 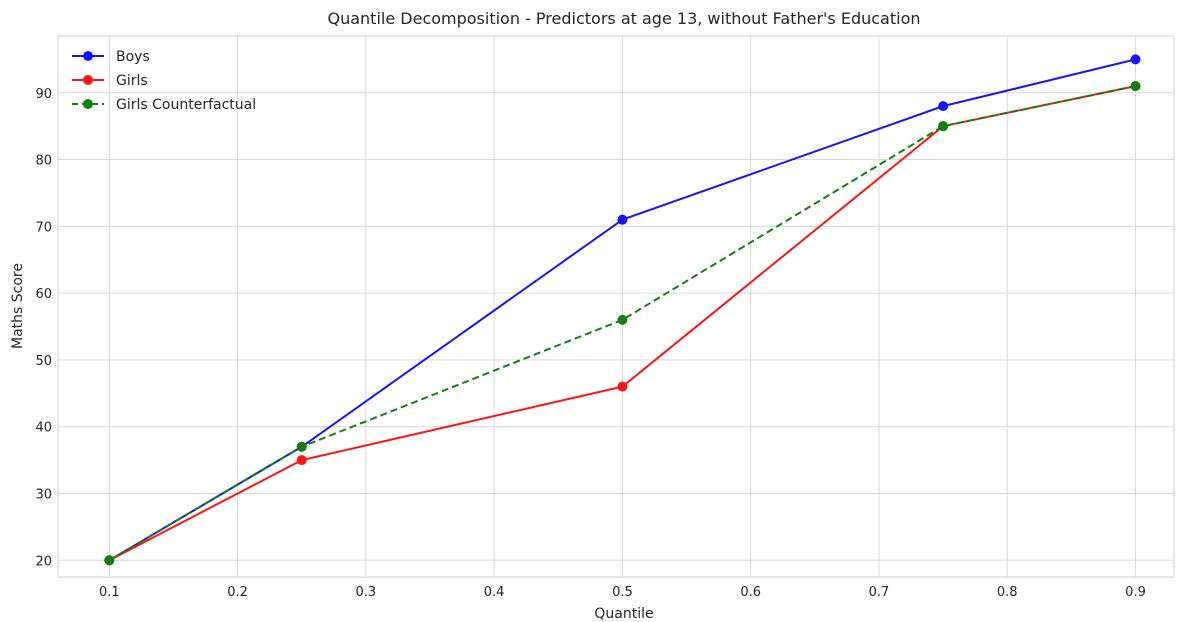 What do you see at coordinates (494, 592) in the screenshot?
I see `x-tick-label: 0.4` at bounding box center [494, 592].